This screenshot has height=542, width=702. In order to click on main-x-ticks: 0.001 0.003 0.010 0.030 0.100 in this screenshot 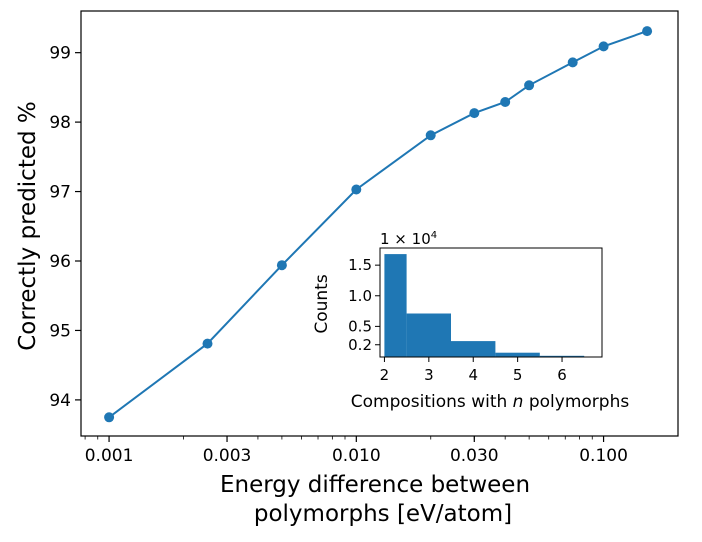, I will do `click(356, 451)`.